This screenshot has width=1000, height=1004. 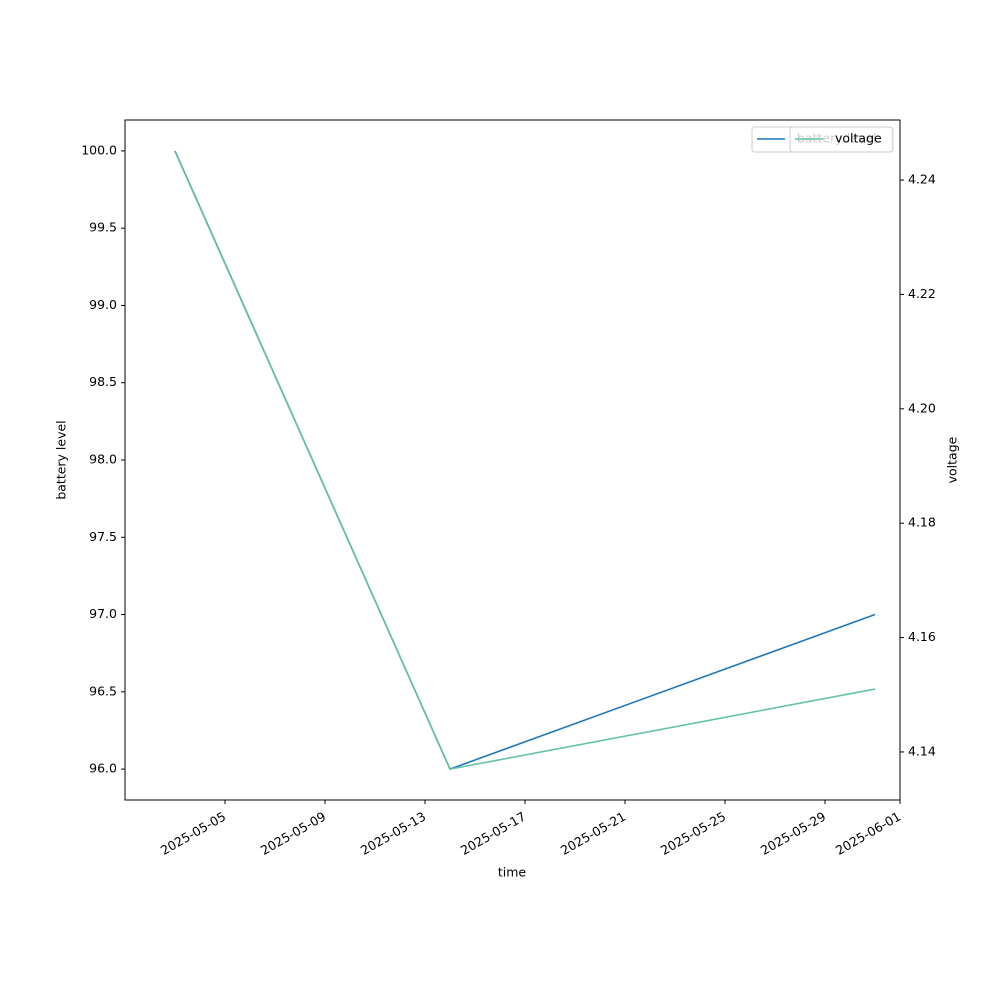 What do you see at coordinates (858, 138) in the screenshot?
I see `legend-label: voltage` at bounding box center [858, 138].